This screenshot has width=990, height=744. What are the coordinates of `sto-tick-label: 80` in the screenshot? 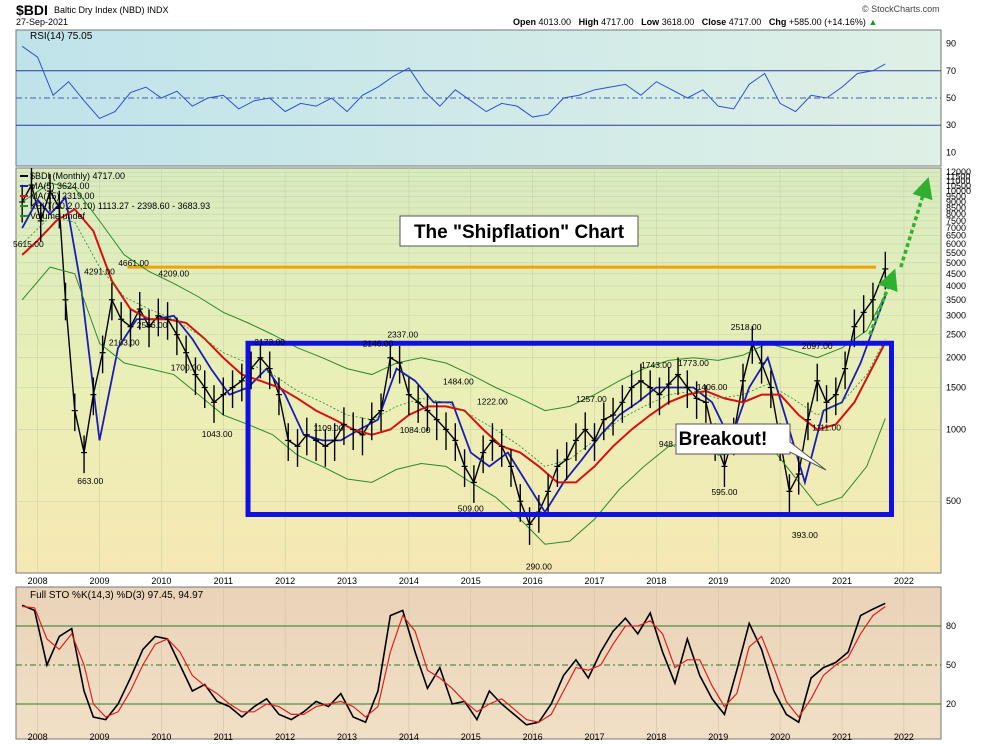 It's located at (951, 626).